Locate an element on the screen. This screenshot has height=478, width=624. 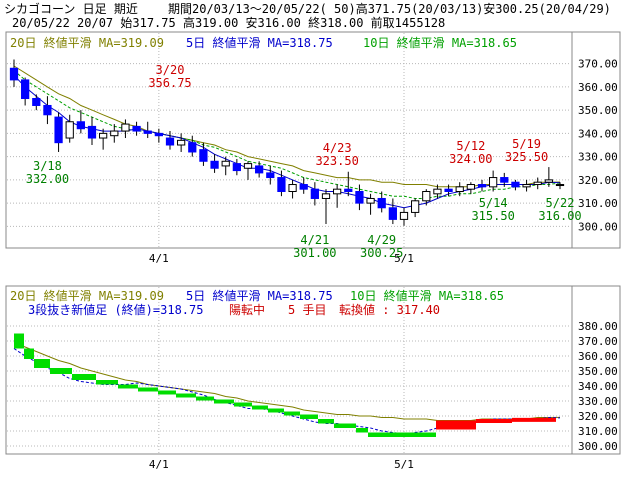
annotation-value: 301.00 is located at coordinates (314, 253).